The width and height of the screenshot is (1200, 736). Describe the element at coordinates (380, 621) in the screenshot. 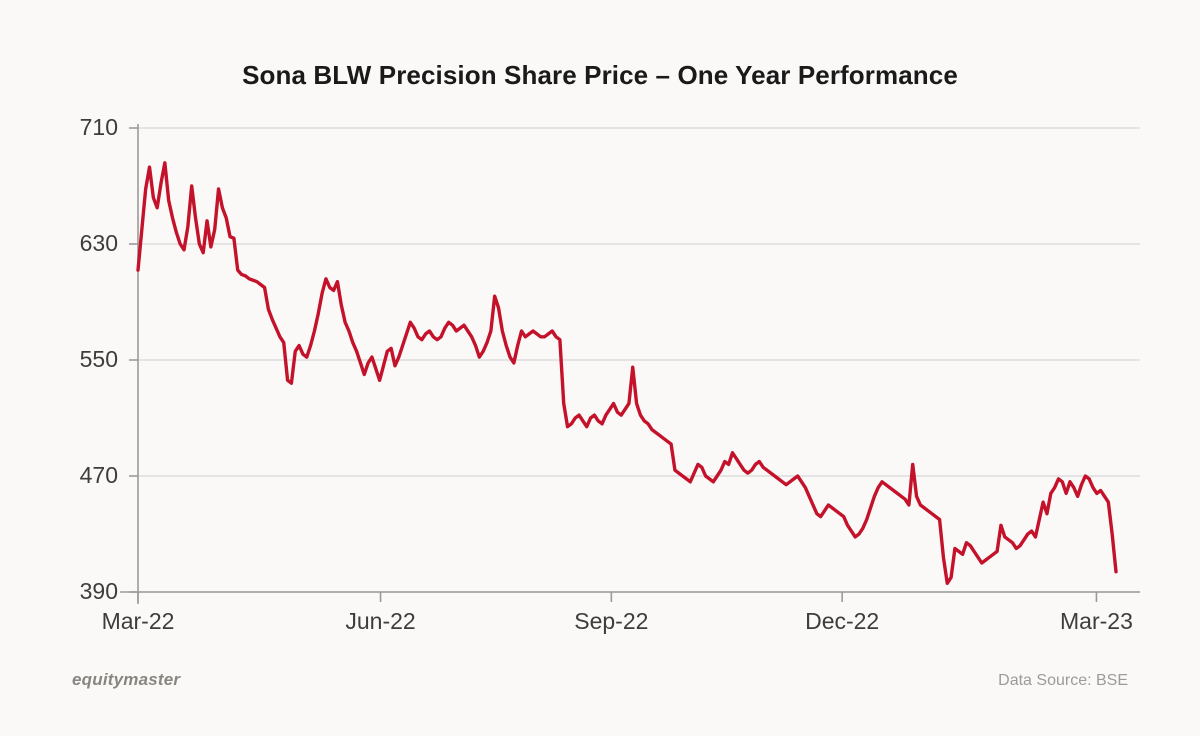

I see `x-tick-label-text: Jun-22` at that location.